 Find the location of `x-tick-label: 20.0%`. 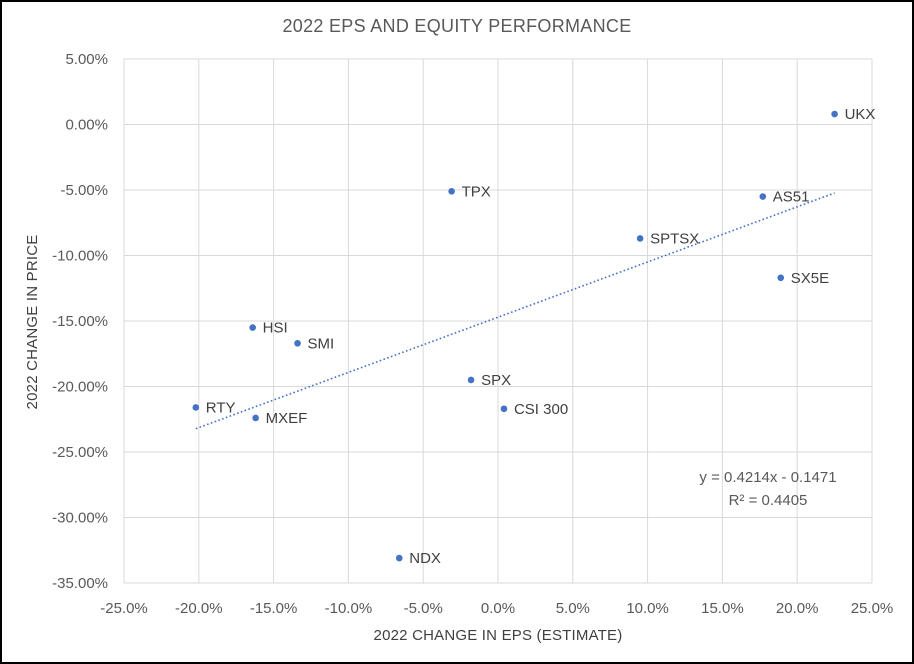

x-tick-label: 20.0% is located at coordinates (797, 608).